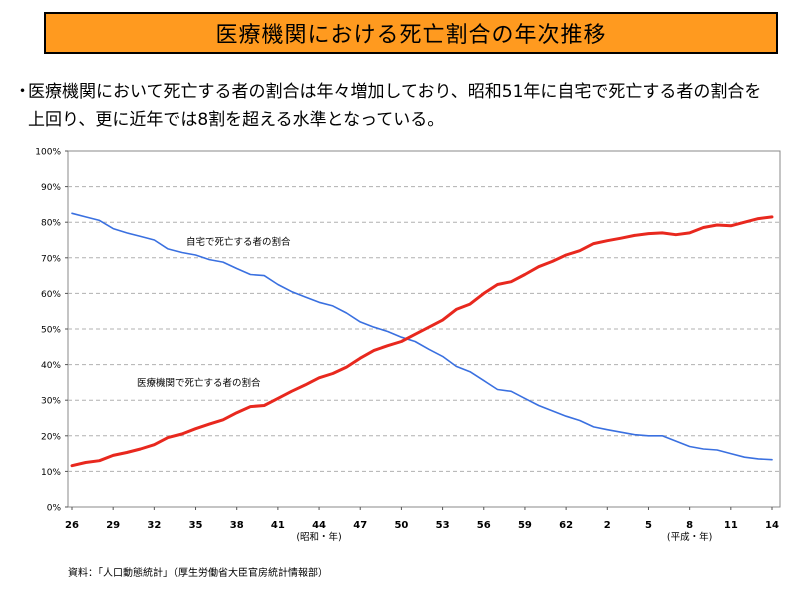 Image resolution: width=800 pixels, height=592 pixels. I want to click on x-era-label: (昭和・年), so click(318, 537).